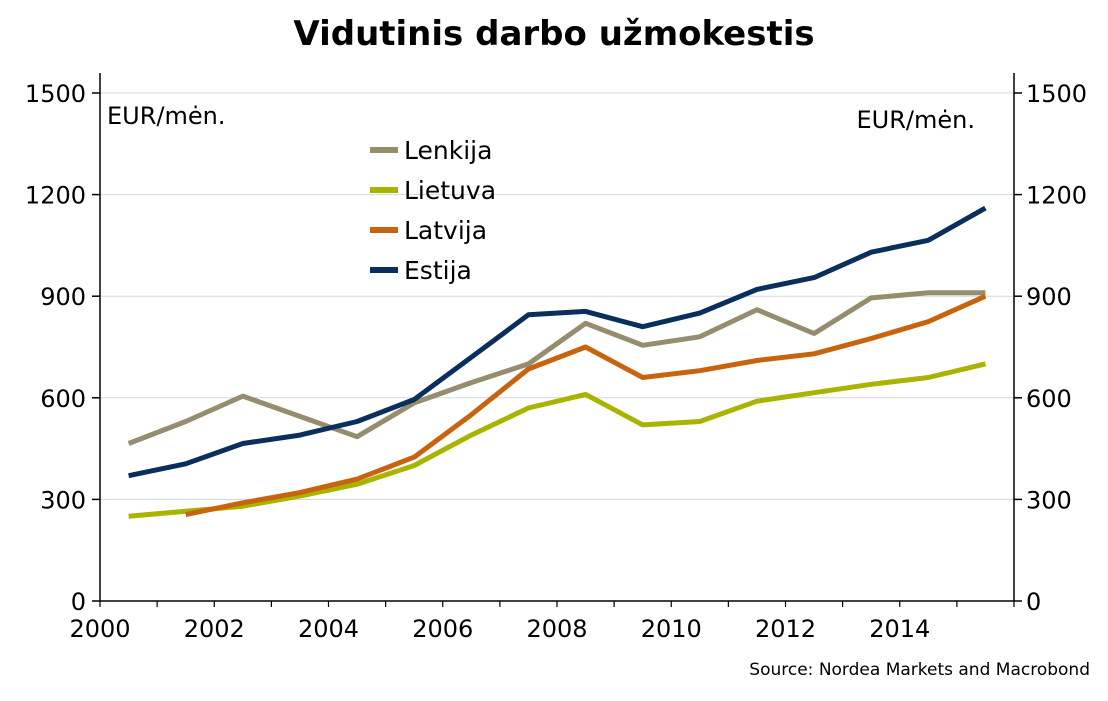 This screenshot has width=1108, height=701. What do you see at coordinates (1049, 297) in the screenshot?
I see `y-tick-label-right: 900` at bounding box center [1049, 297].